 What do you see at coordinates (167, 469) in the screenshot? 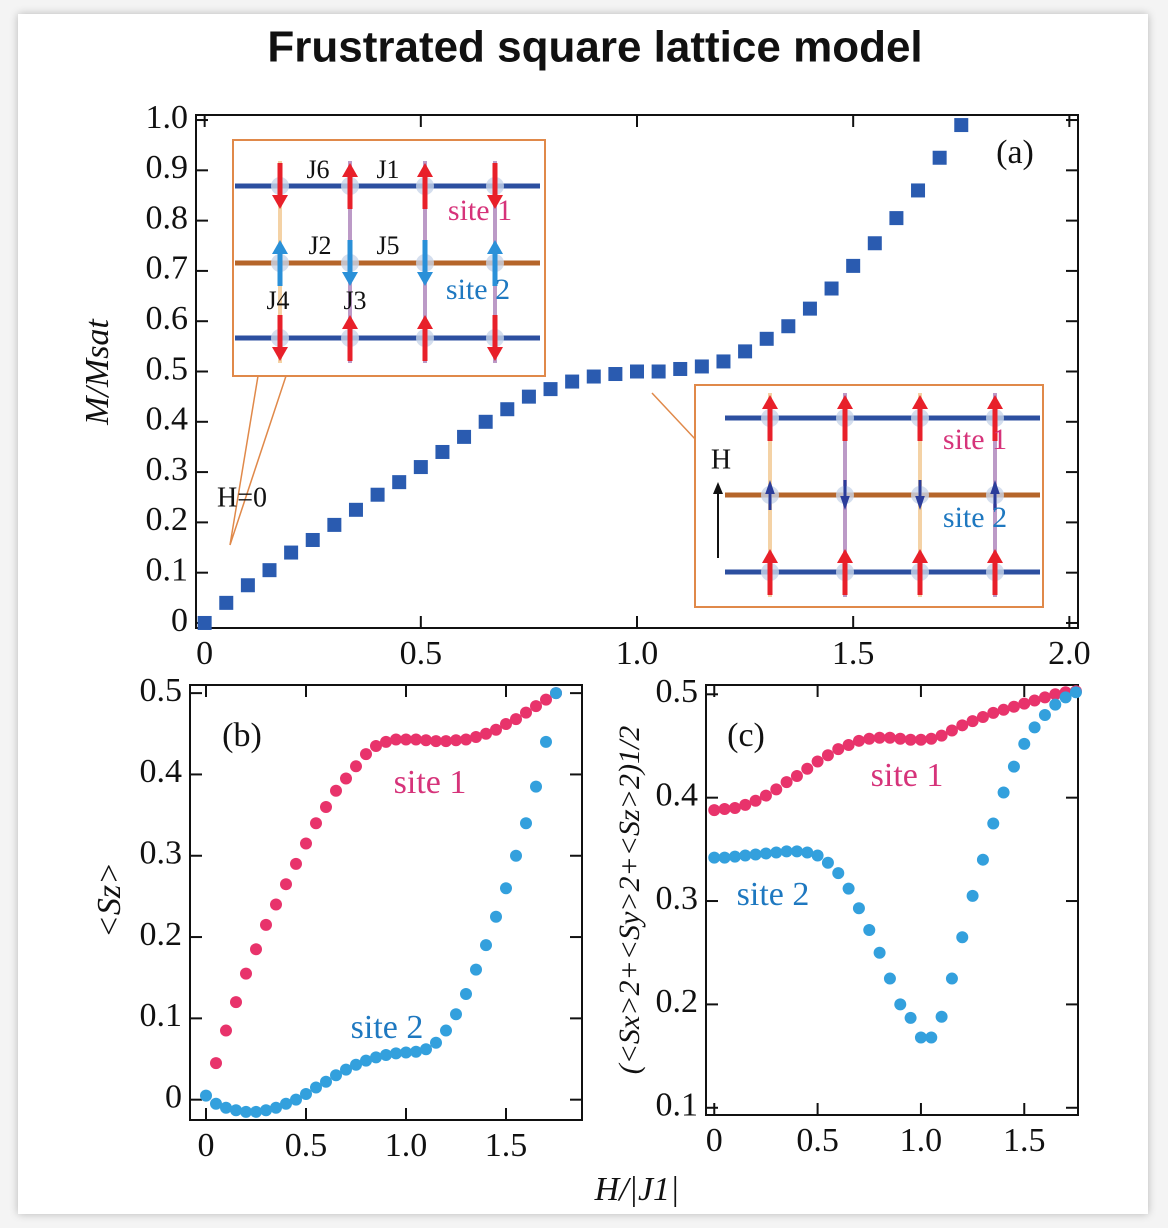
I see `y-tick-label: 0.3` at bounding box center [167, 469].